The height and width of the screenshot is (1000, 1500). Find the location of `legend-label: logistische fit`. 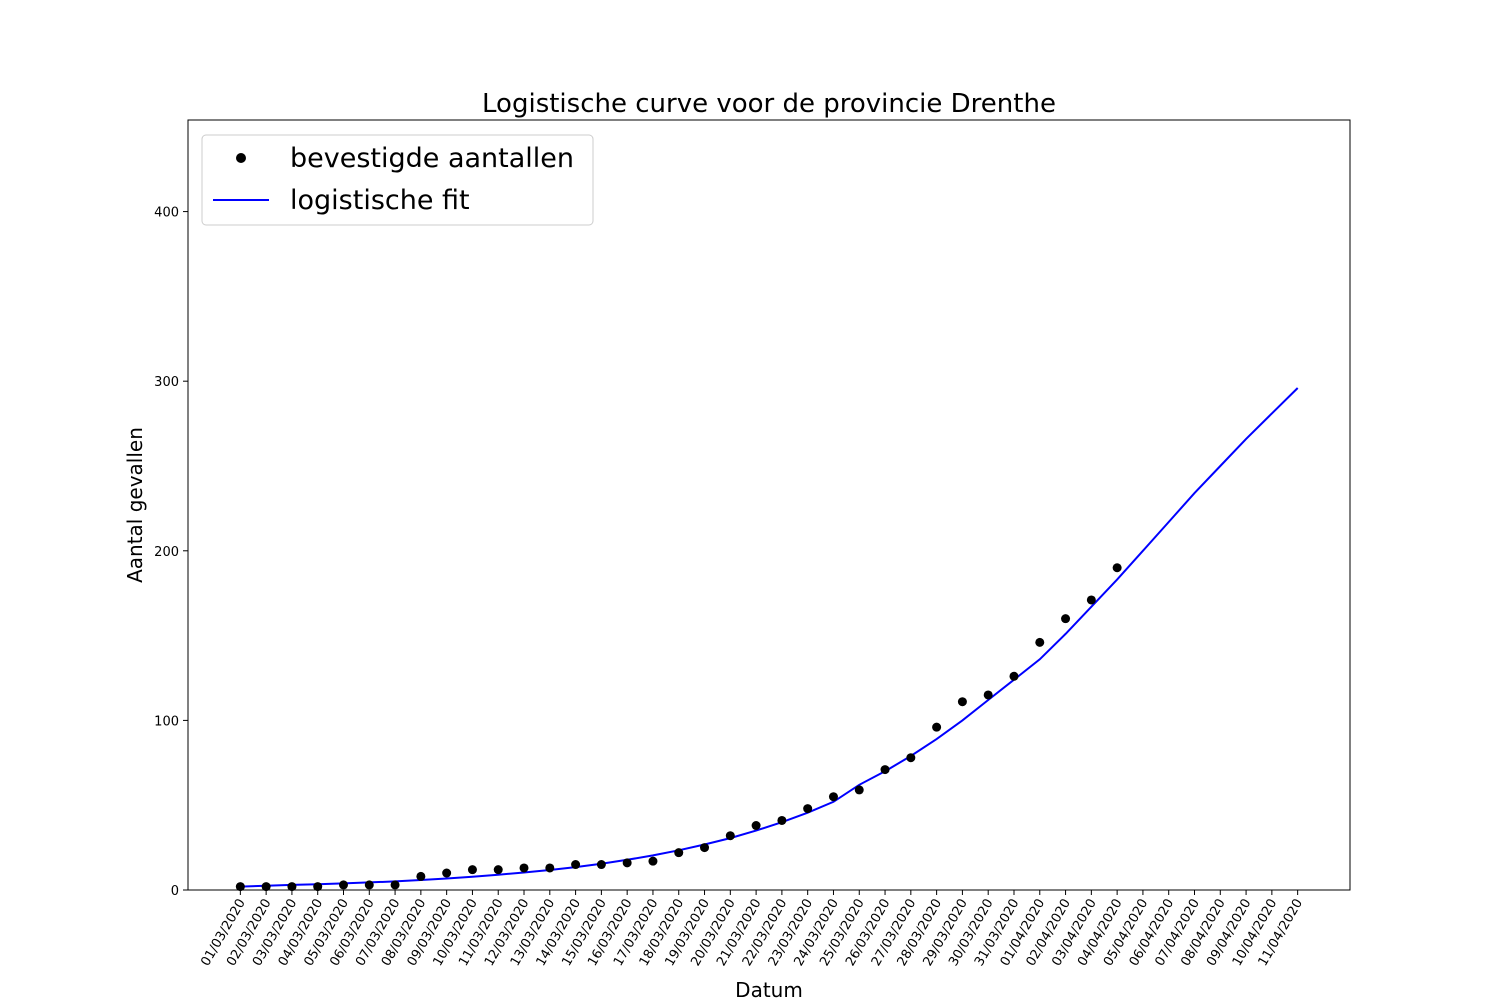

legend-label: logistische fit is located at coordinates (380, 200).